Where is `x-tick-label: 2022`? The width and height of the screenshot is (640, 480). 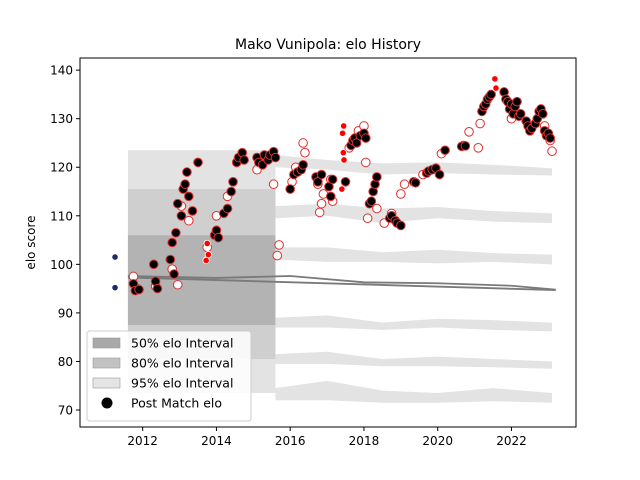 x-tick-label: 2022 is located at coordinates (511, 441).